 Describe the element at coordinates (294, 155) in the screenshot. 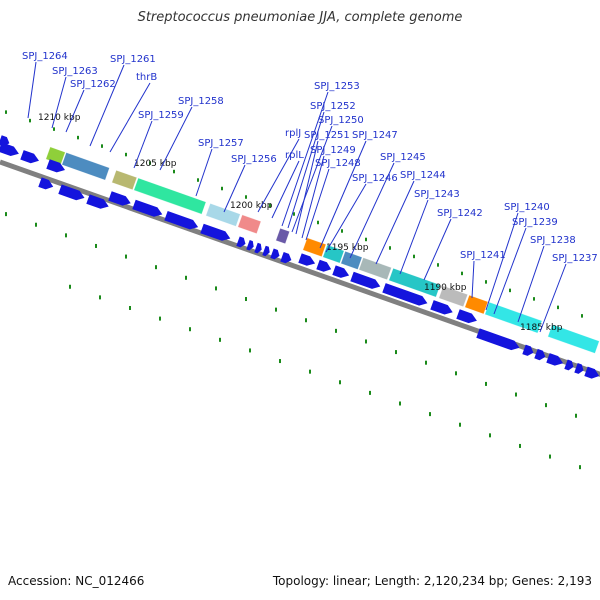

I see `gene-label: rplL` at that location.